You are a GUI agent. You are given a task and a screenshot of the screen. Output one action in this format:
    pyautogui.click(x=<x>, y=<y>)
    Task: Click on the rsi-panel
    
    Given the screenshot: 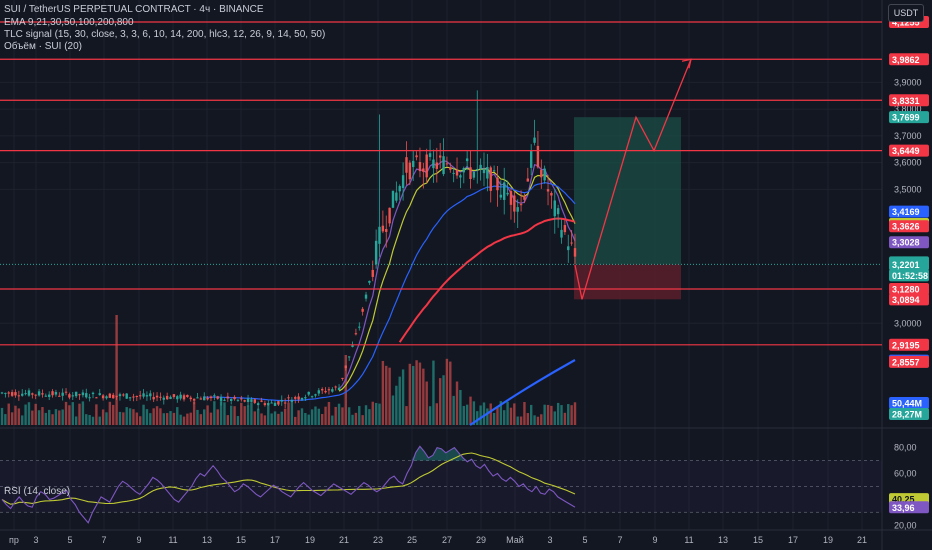 What is the action you would take?
    pyautogui.click(x=441, y=484)
    